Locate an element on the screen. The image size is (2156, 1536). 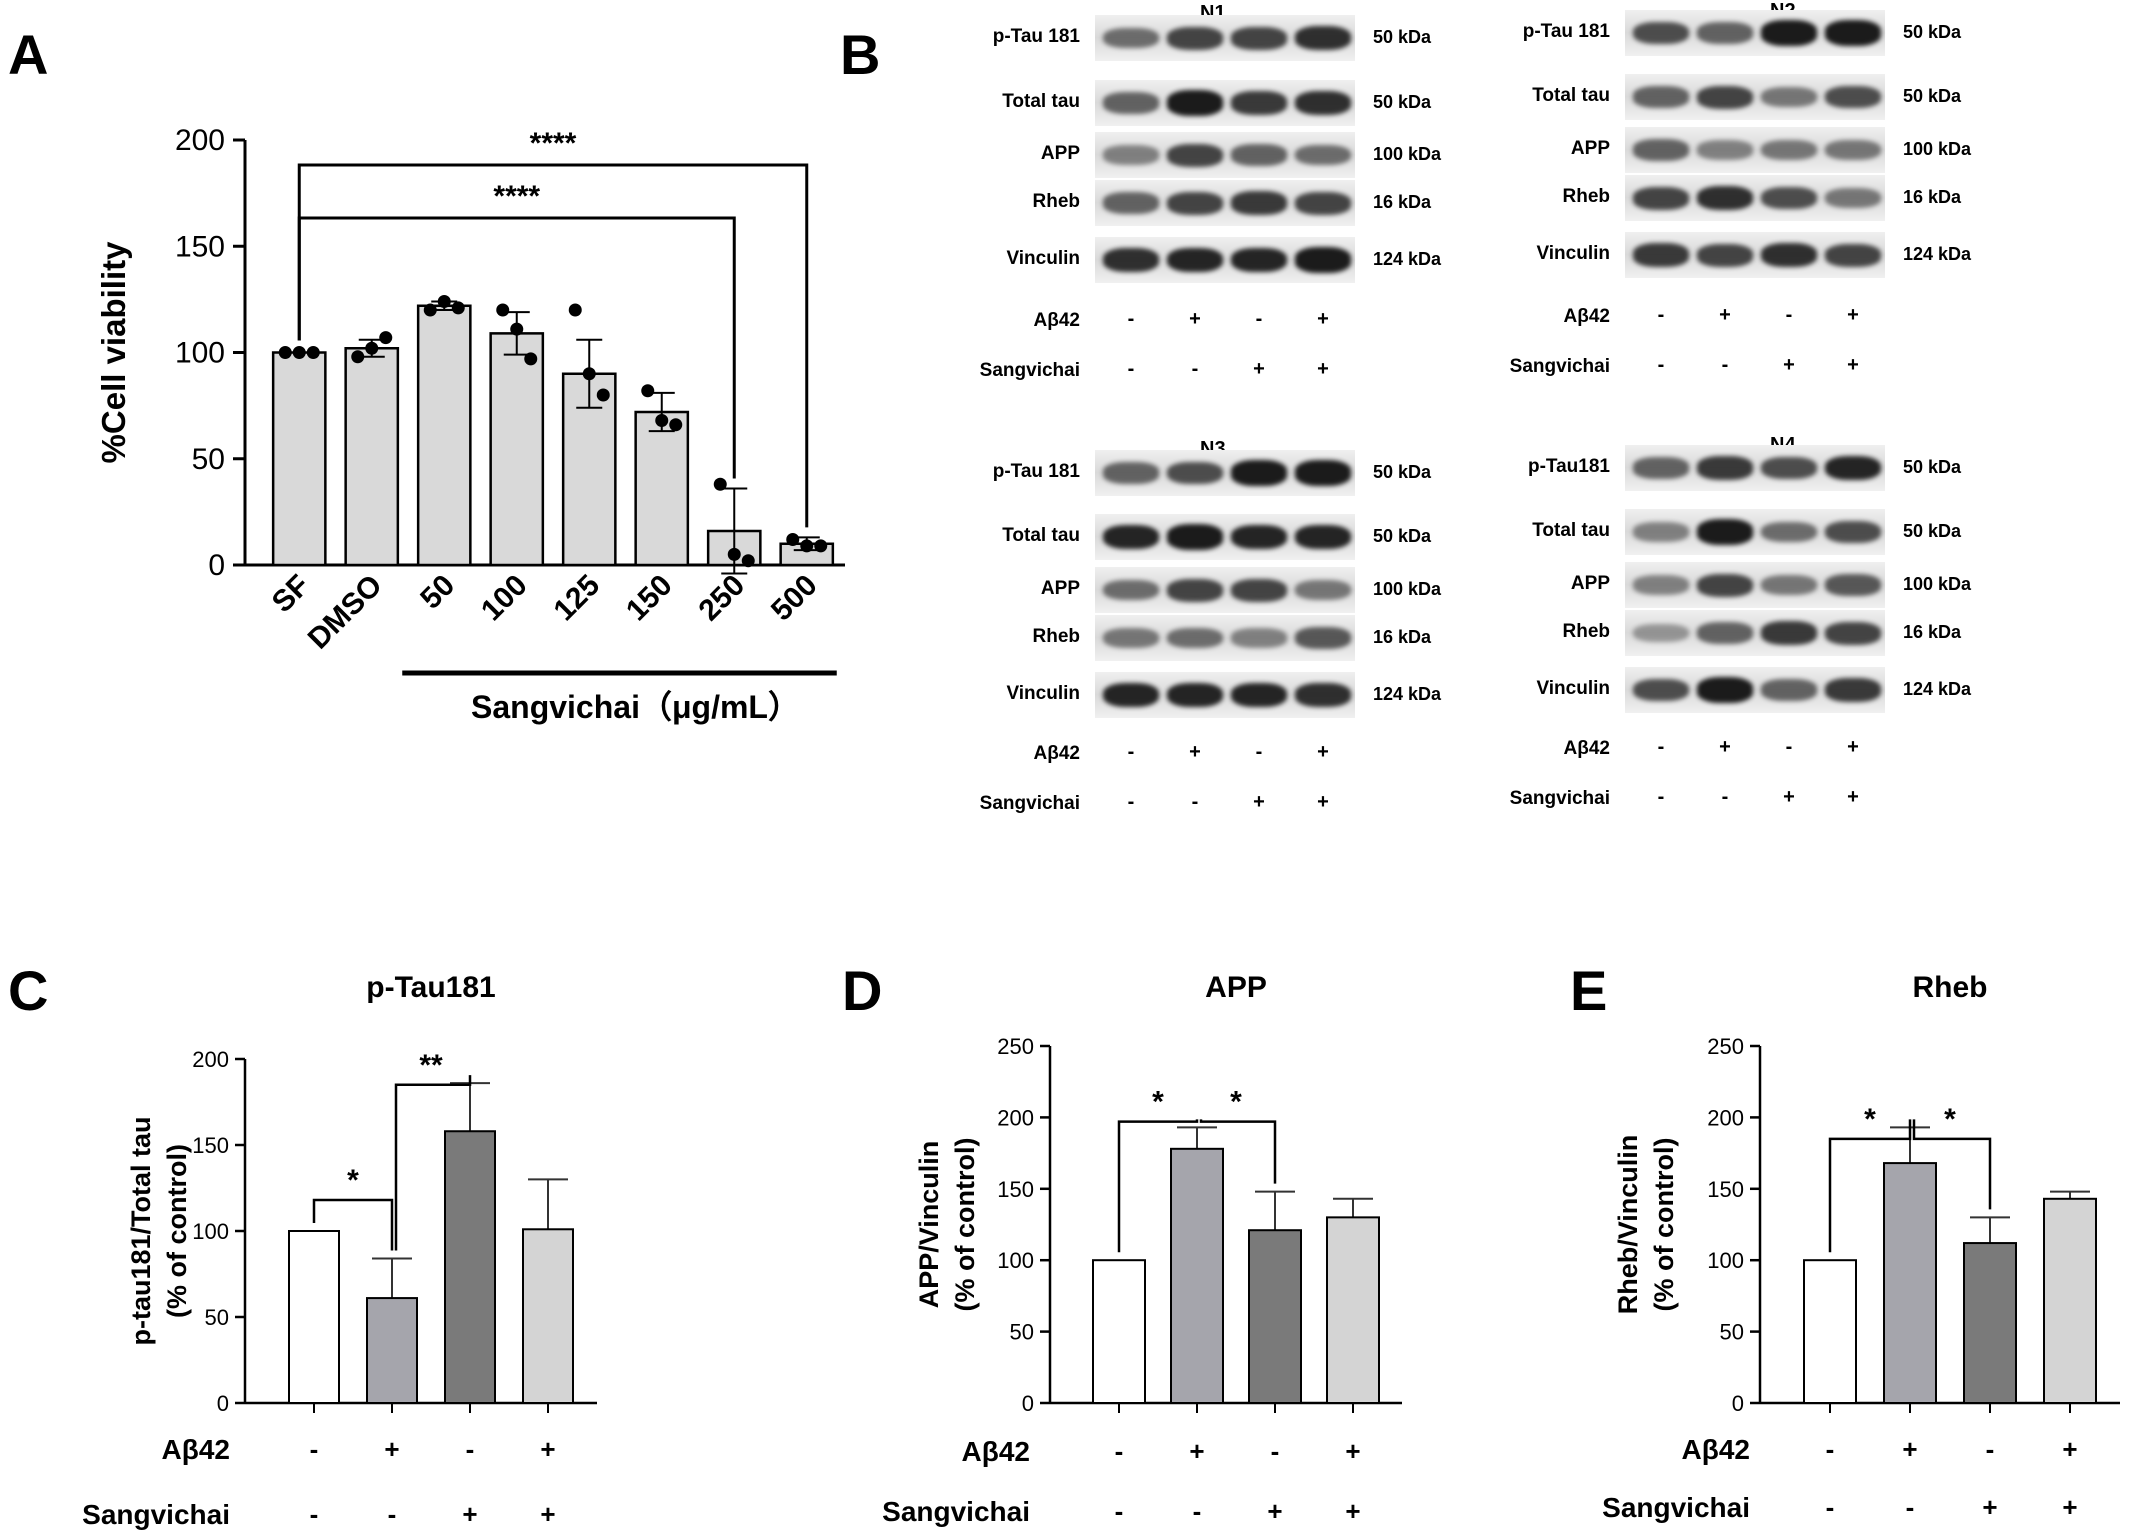
y-axis-label: p-tau181/Total tau is located at coordinates (141, 1230).